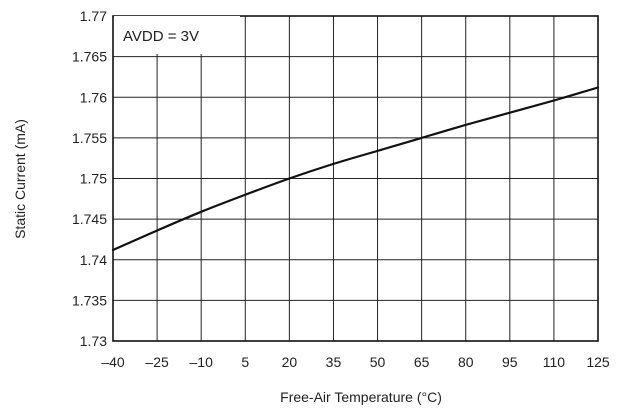 This screenshot has height=411, width=620. I want to click on x-tick-label: –25, so click(157, 362).